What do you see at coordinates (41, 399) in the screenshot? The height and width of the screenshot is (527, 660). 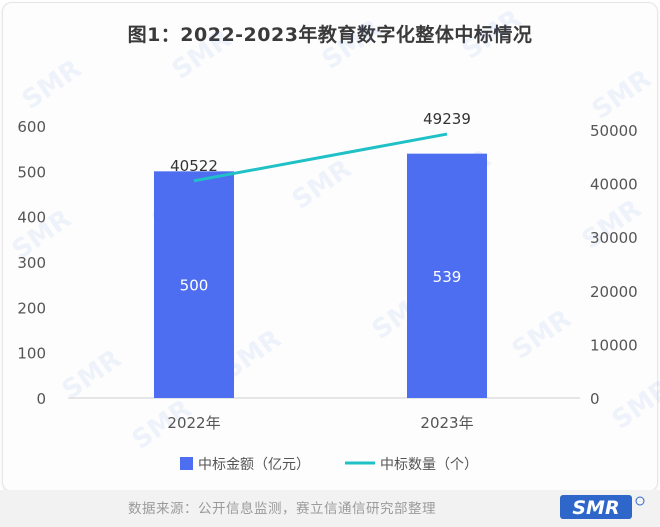 I see `left-tick-label: 0` at bounding box center [41, 399].